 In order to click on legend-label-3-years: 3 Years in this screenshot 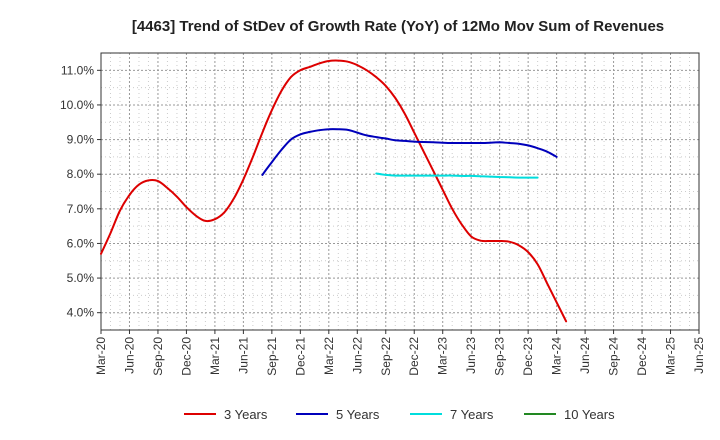, I will do `click(246, 414)`.